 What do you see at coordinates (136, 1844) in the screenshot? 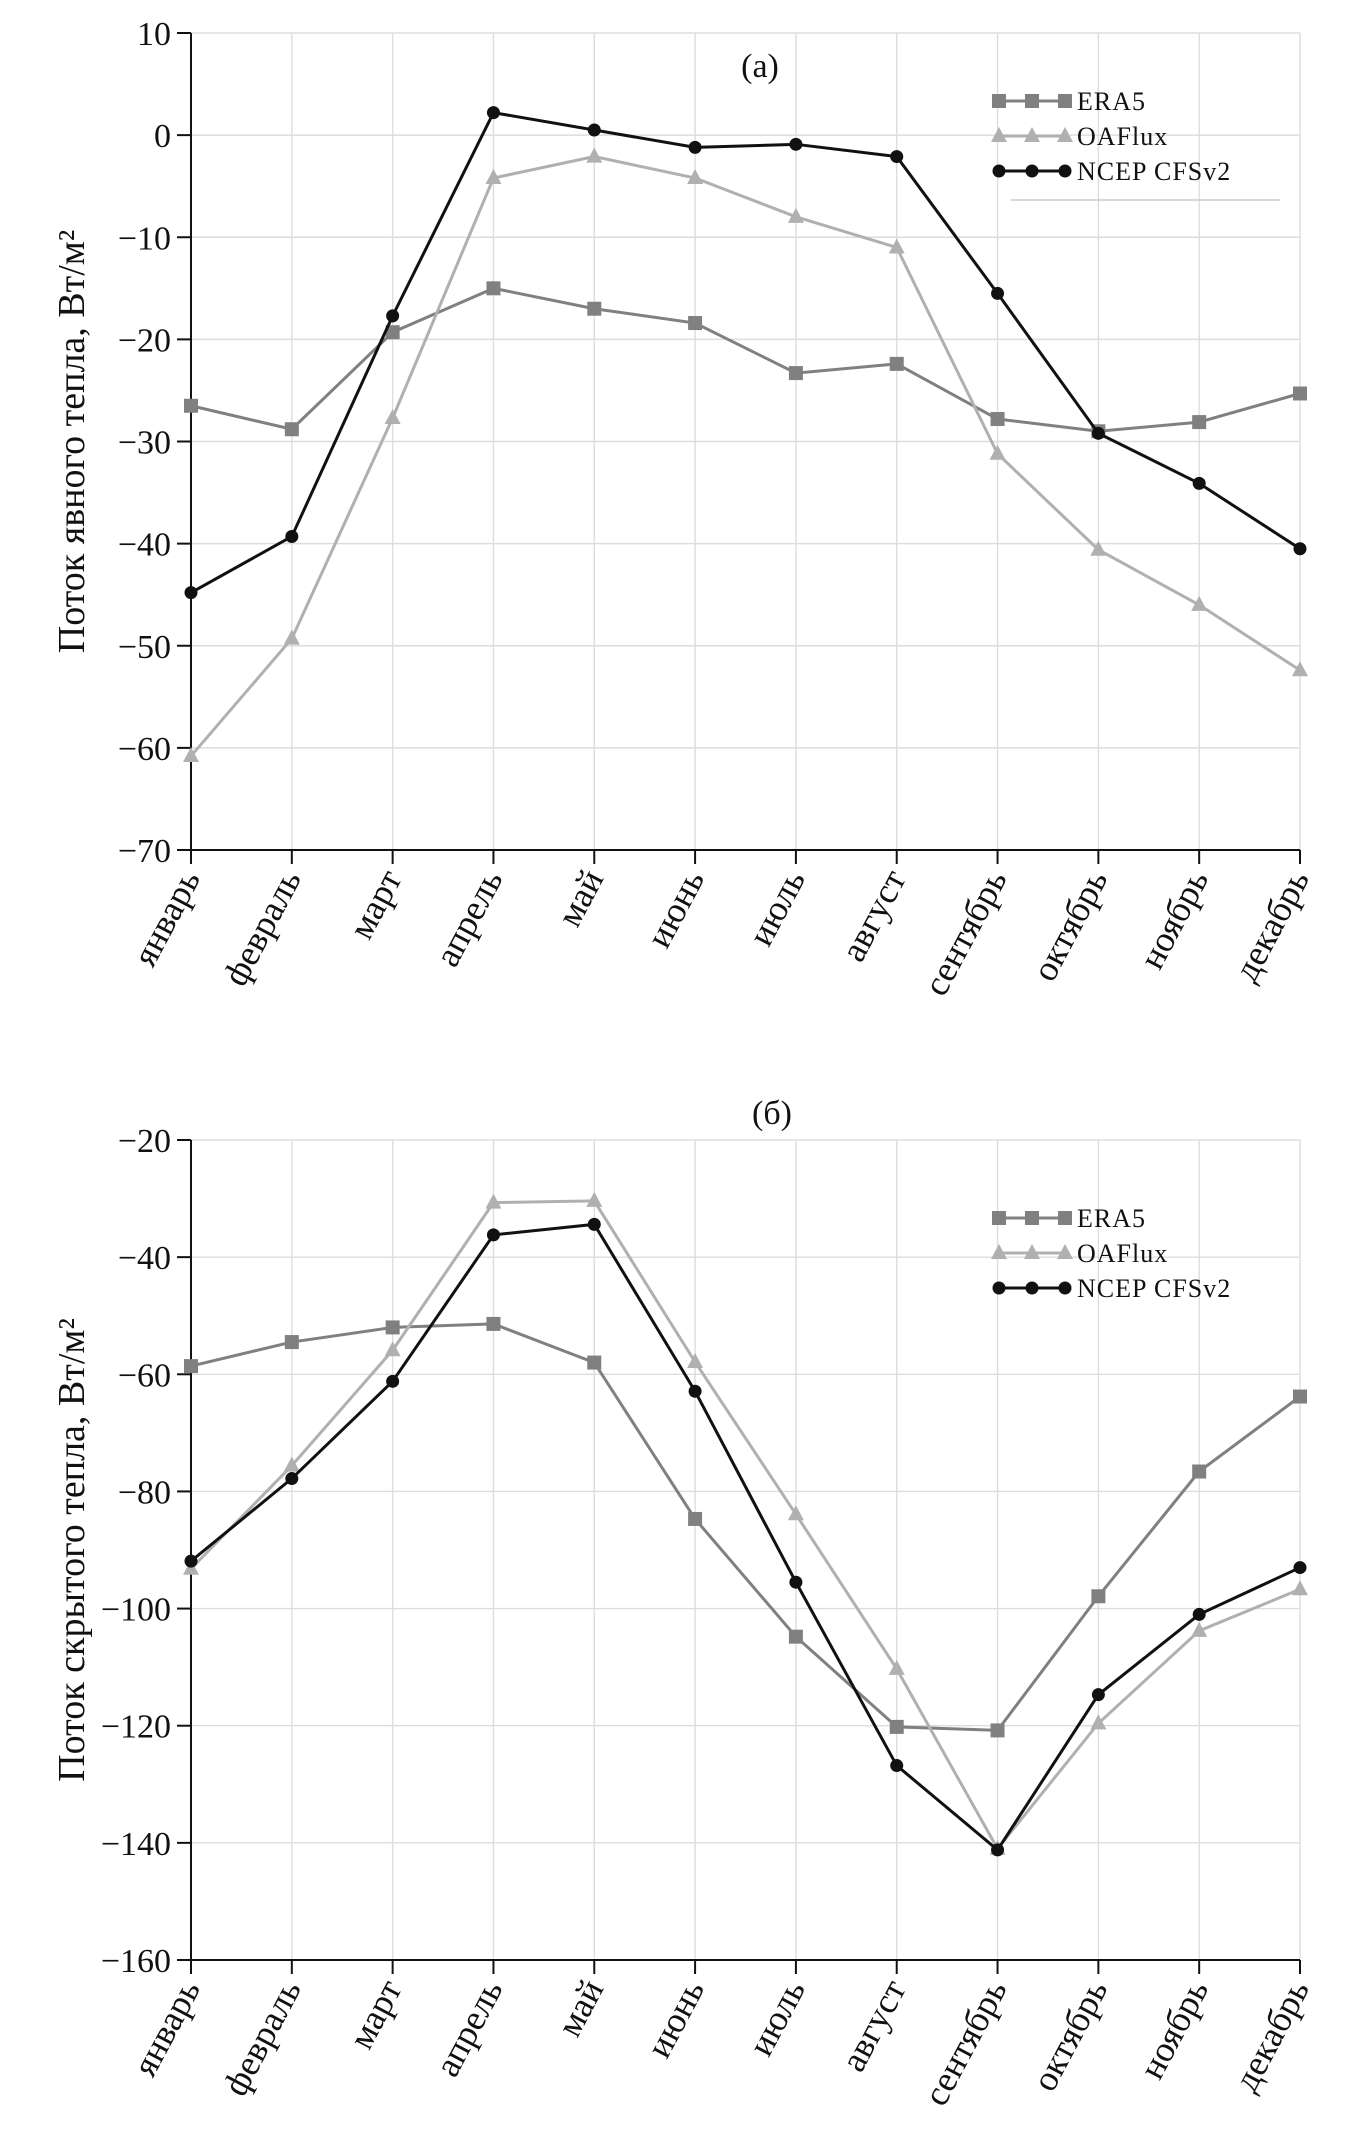
I see `y-tick-label: −140` at bounding box center [136, 1844].